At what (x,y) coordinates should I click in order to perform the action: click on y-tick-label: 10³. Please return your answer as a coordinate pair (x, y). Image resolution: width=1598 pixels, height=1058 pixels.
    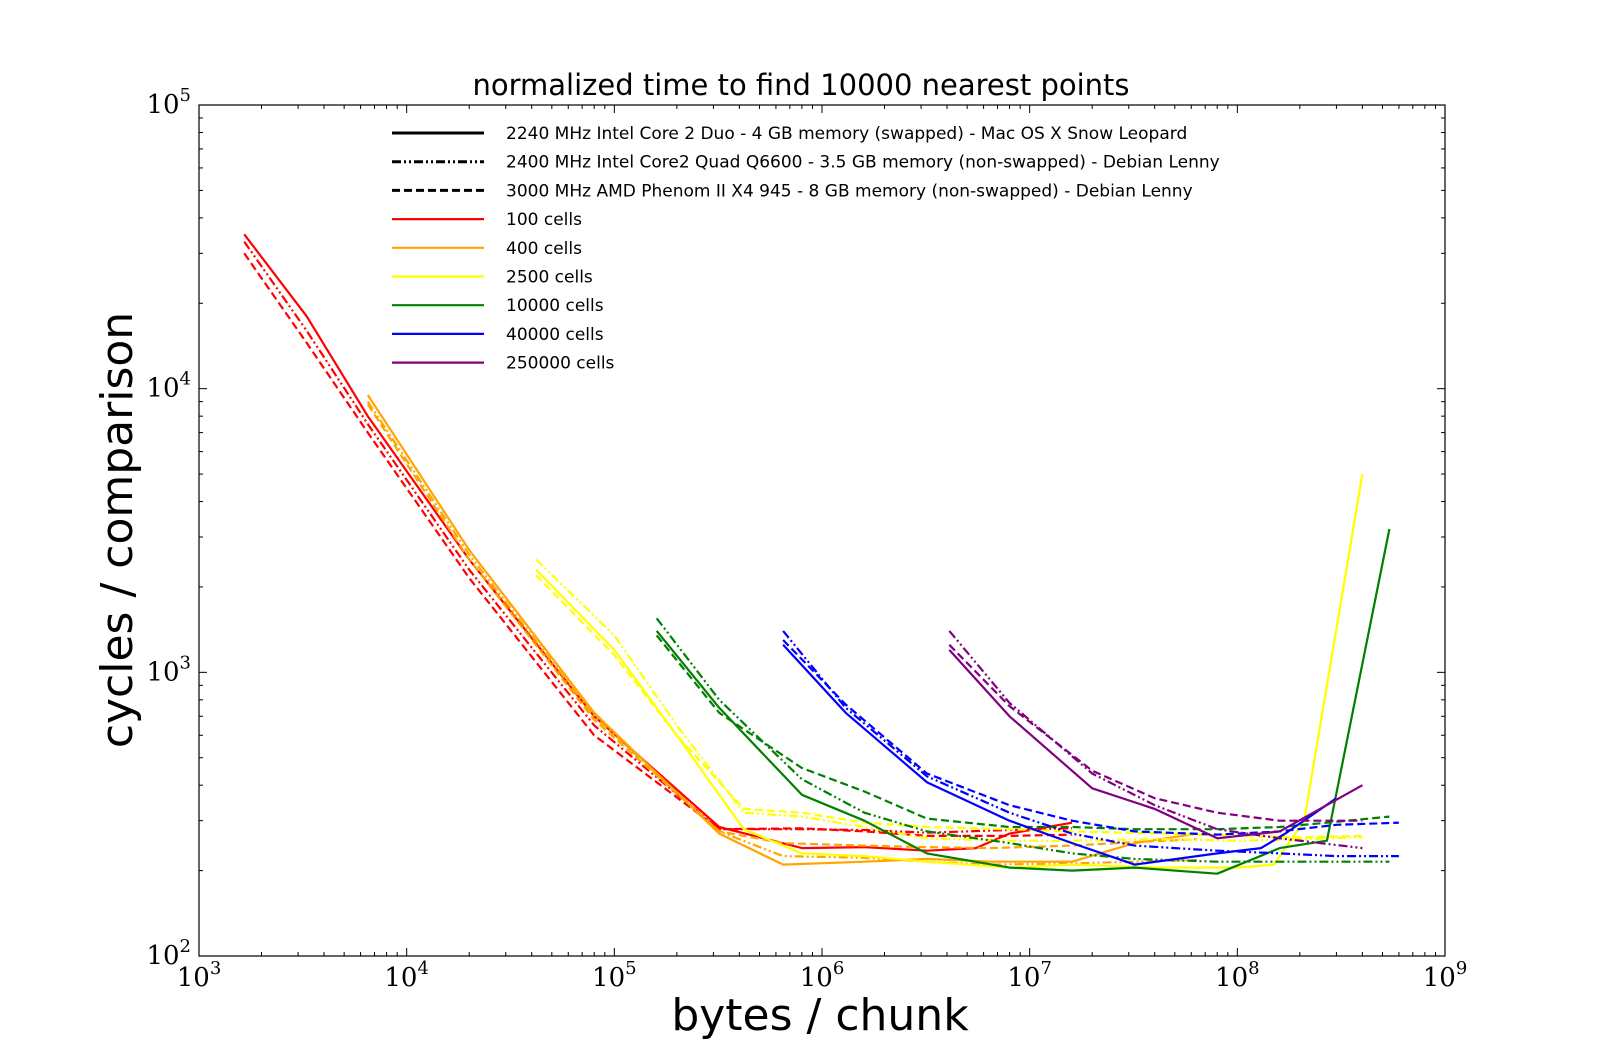
    Looking at the image, I should click on (168, 669).